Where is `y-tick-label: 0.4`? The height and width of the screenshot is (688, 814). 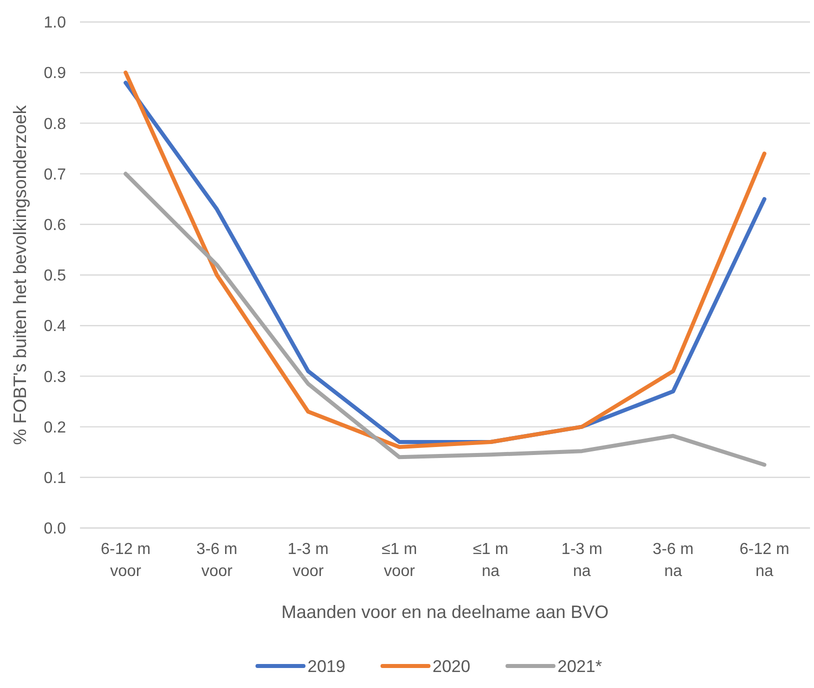 y-tick-label: 0.4 is located at coordinates (55, 327).